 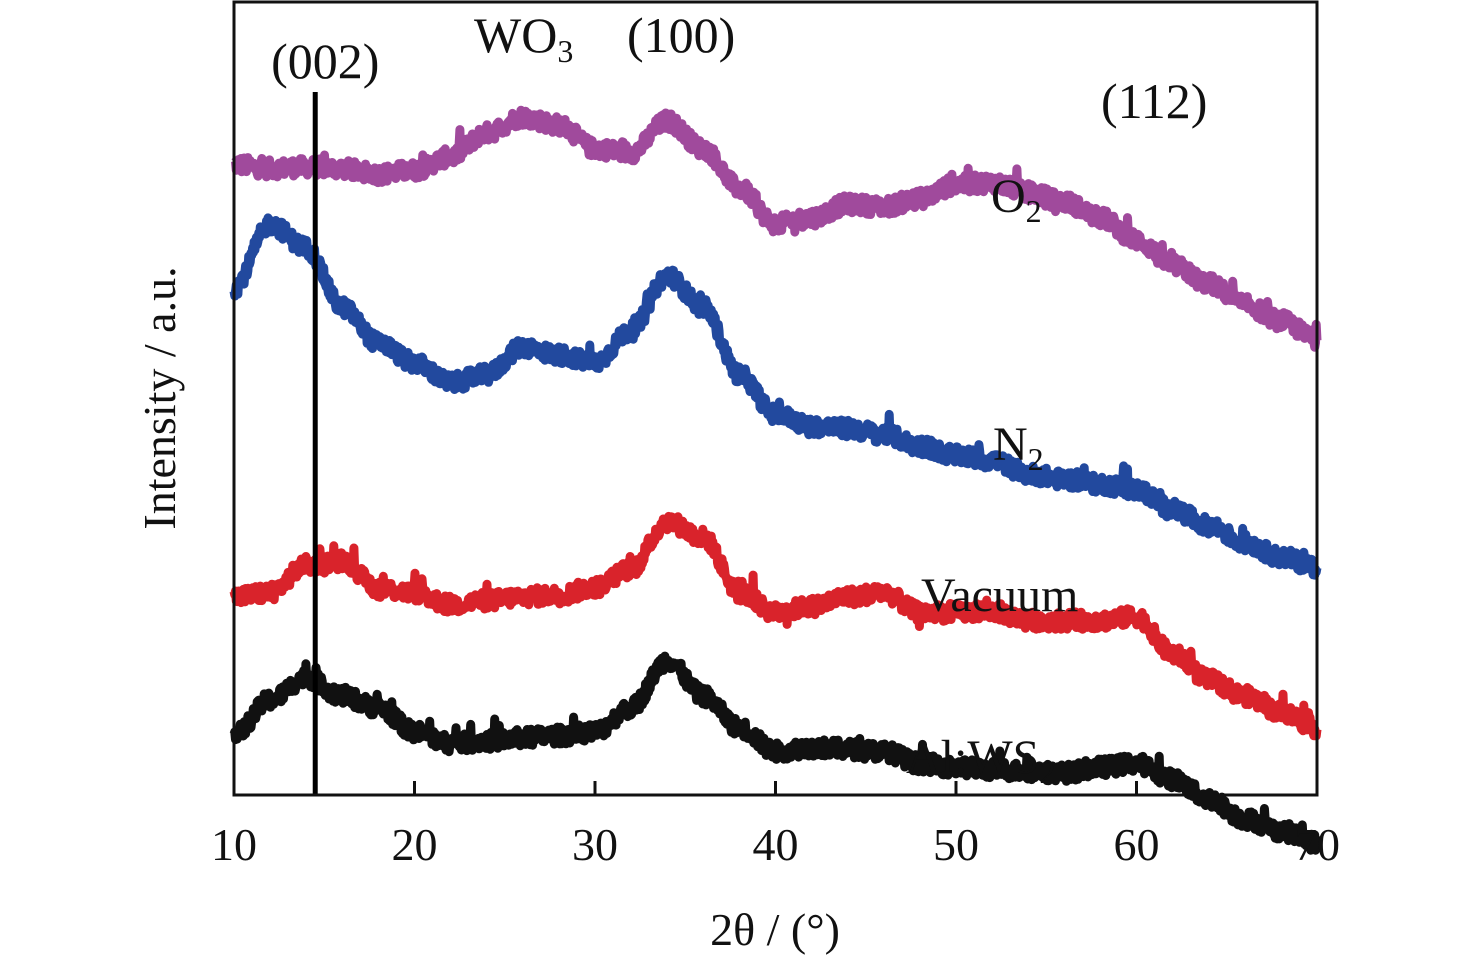 I want to click on series-label: N2, so click(x=1018, y=447).